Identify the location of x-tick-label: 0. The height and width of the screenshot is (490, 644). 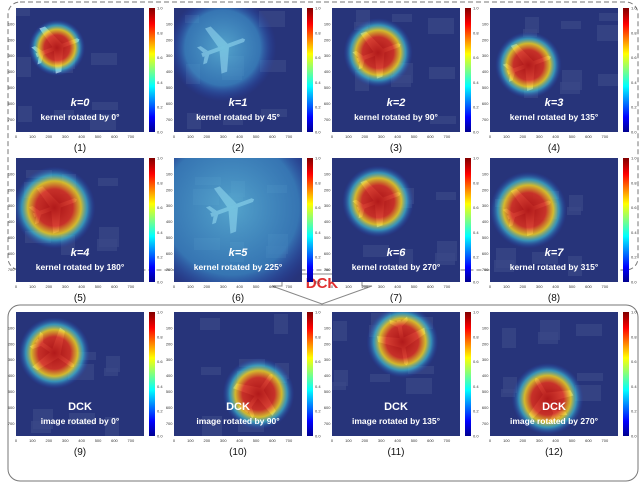
(16, 286).